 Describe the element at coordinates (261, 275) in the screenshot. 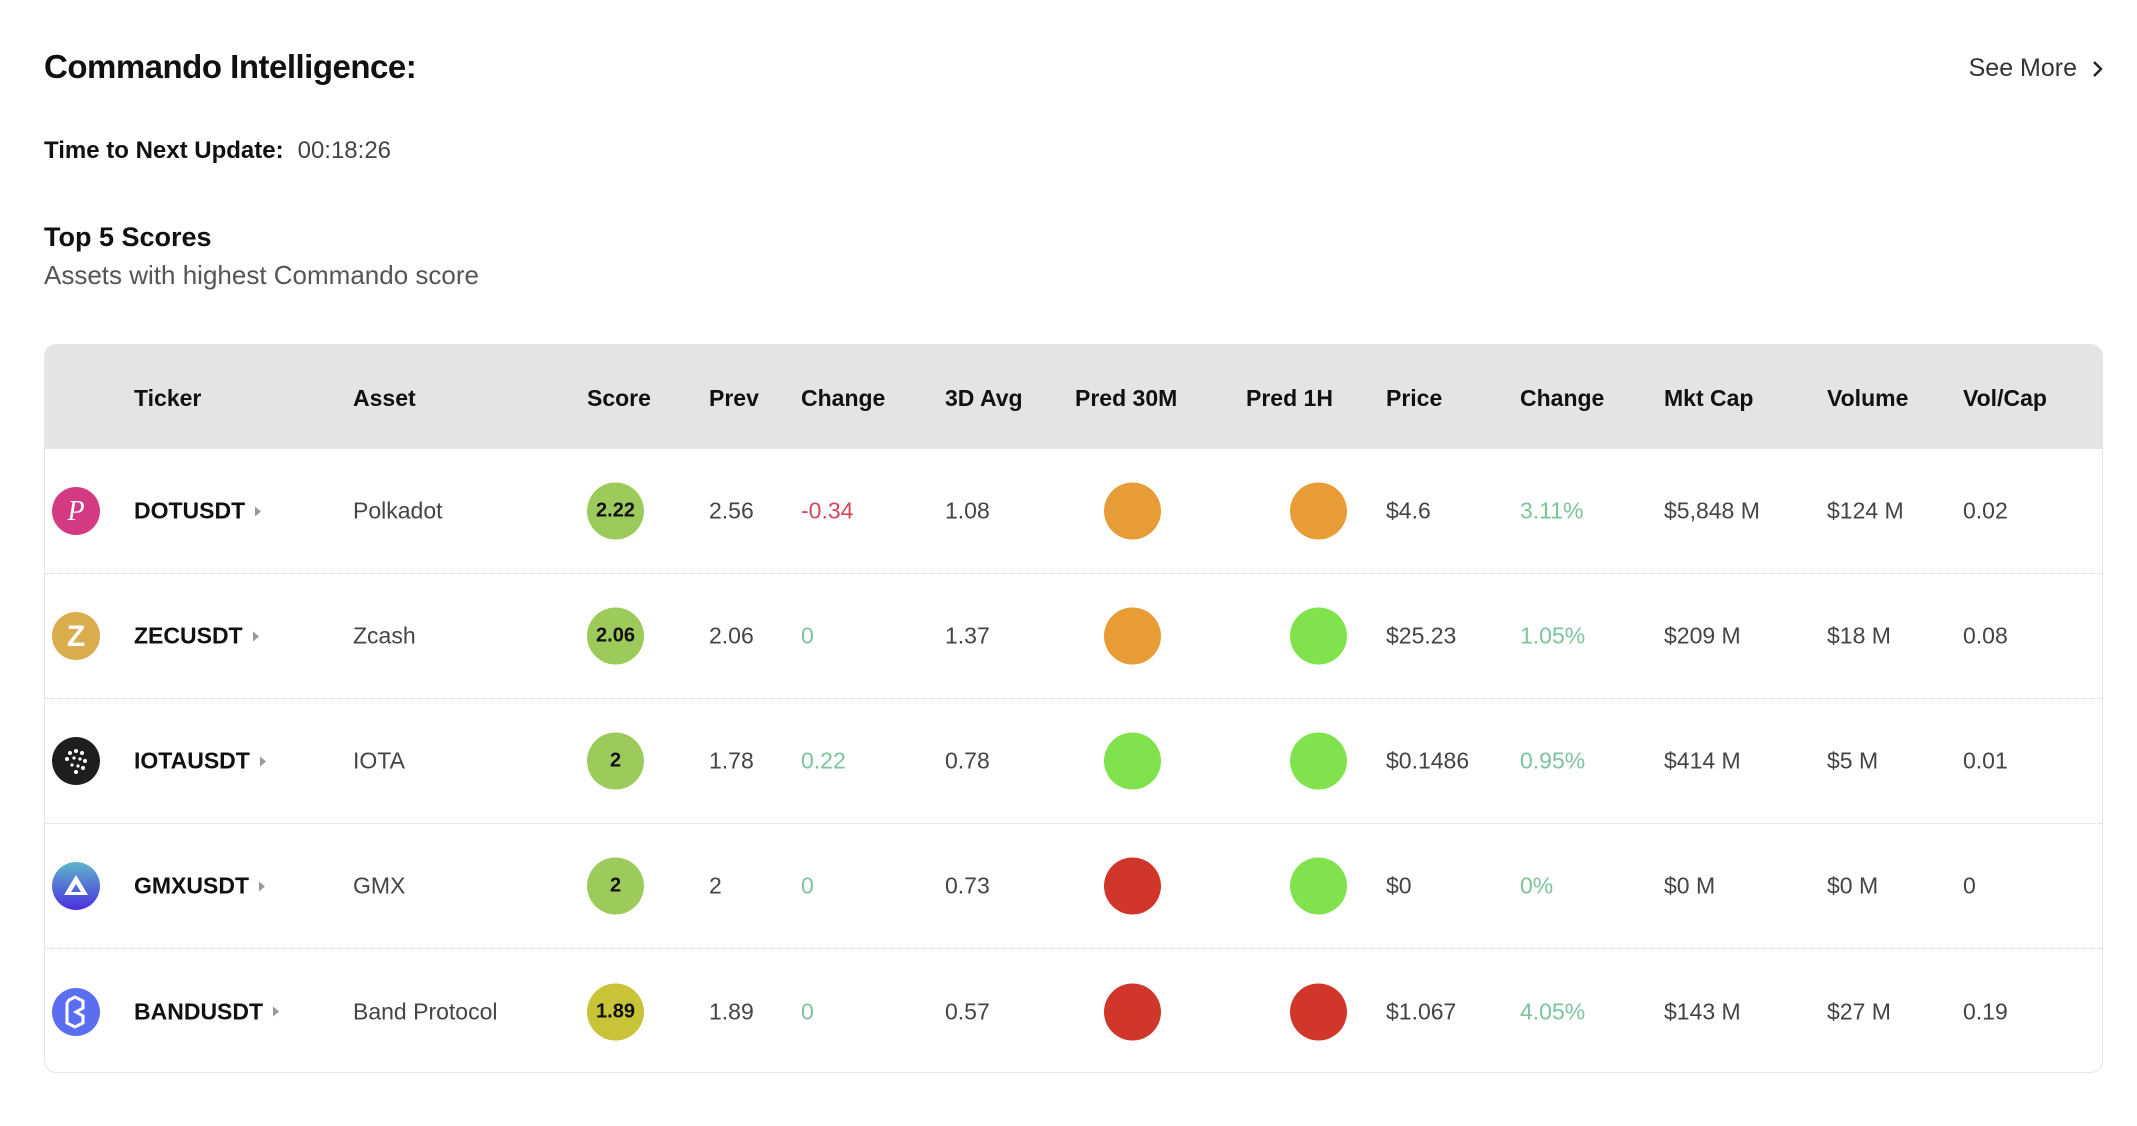

I see `section-subtitle: Assets with highest Commando score` at that location.